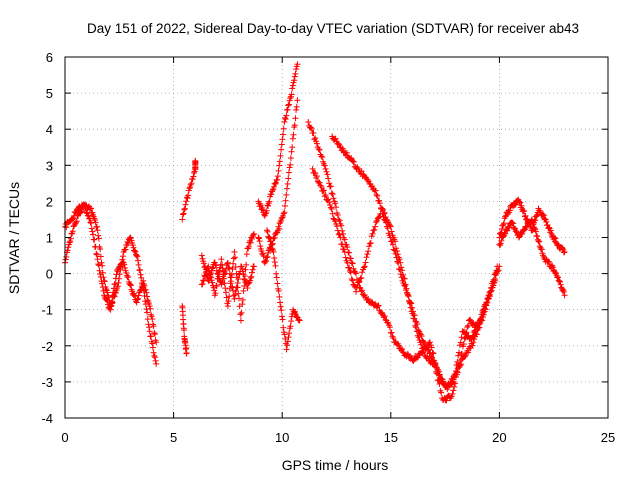  What do you see at coordinates (47, 346) in the screenshot?
I see `y-tick-label: -2` at bounding box center [47, 346].